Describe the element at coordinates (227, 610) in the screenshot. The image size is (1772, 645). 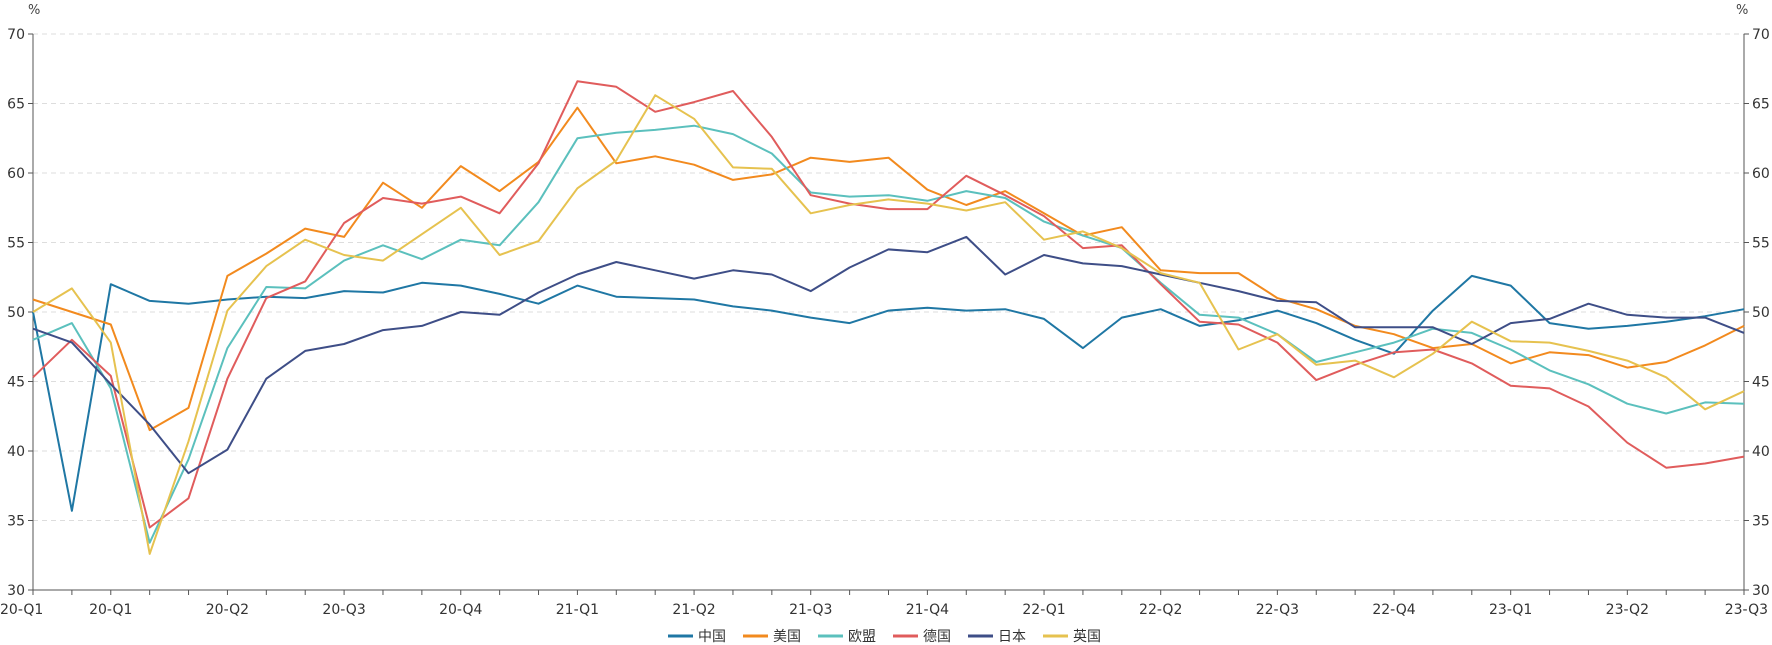
I see `x-tick-label: 20-Q2` at that location.